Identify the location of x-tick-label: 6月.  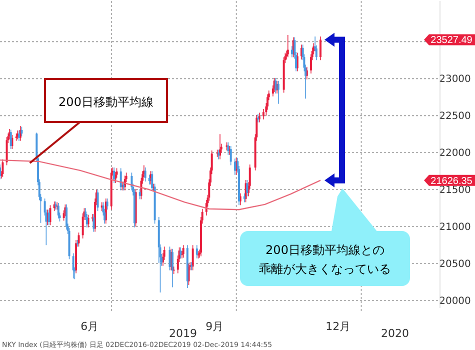
(89, 326).